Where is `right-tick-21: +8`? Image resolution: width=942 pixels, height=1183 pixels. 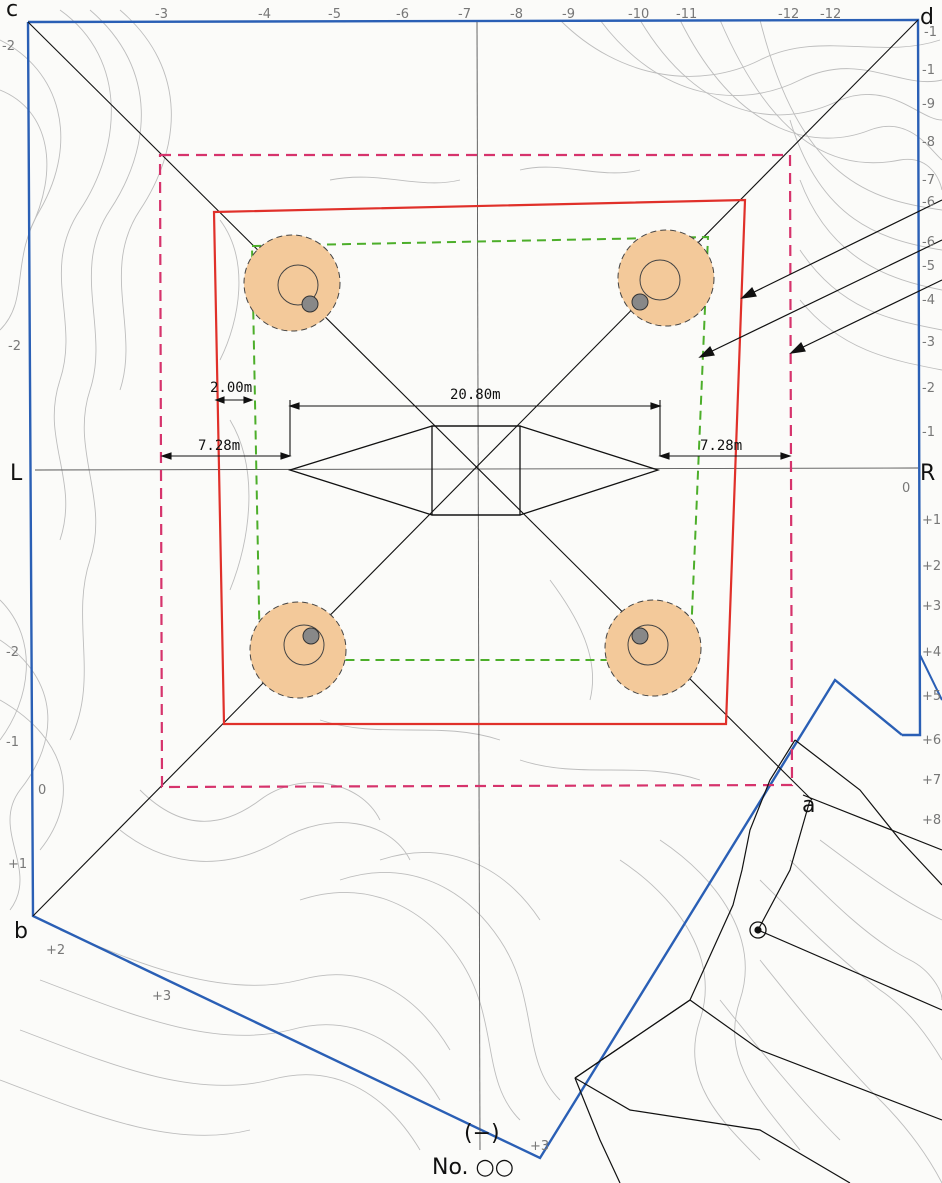 right-tick-21: +8 is located at coordinates (931, 820).